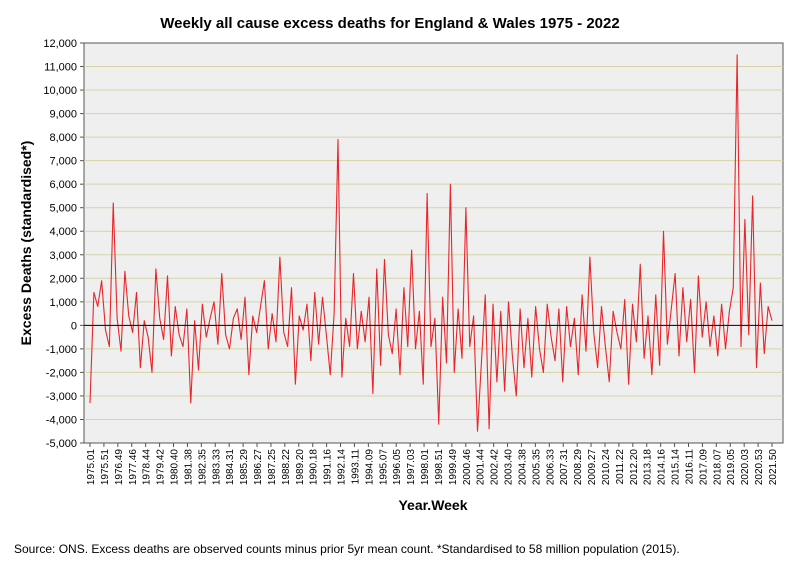 Image resolution: width=794 pixels, height=563 pixels. I want to click on x-tick-label: 2003.40, so click(509, 467).